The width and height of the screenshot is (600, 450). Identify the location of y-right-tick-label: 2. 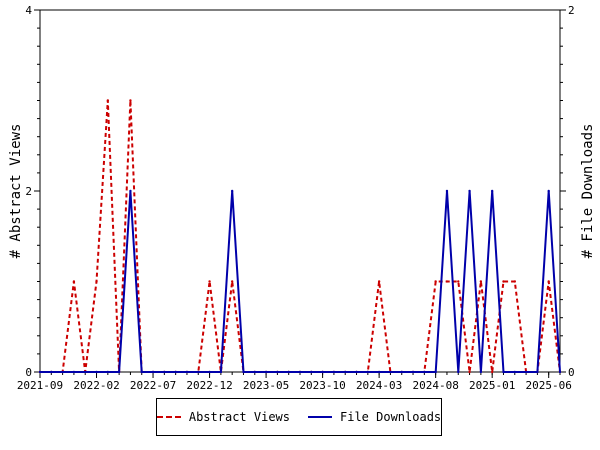
(571, 10).